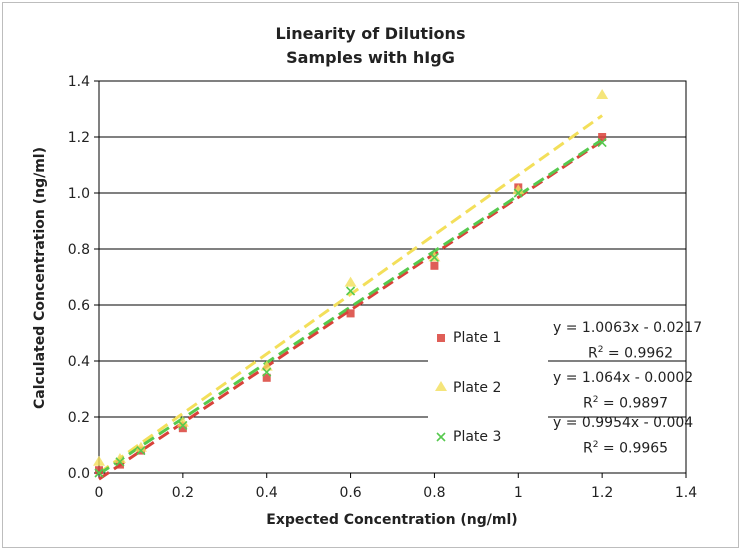  I want to click on r-squared-value: = 0.9965, so click(633, 448).